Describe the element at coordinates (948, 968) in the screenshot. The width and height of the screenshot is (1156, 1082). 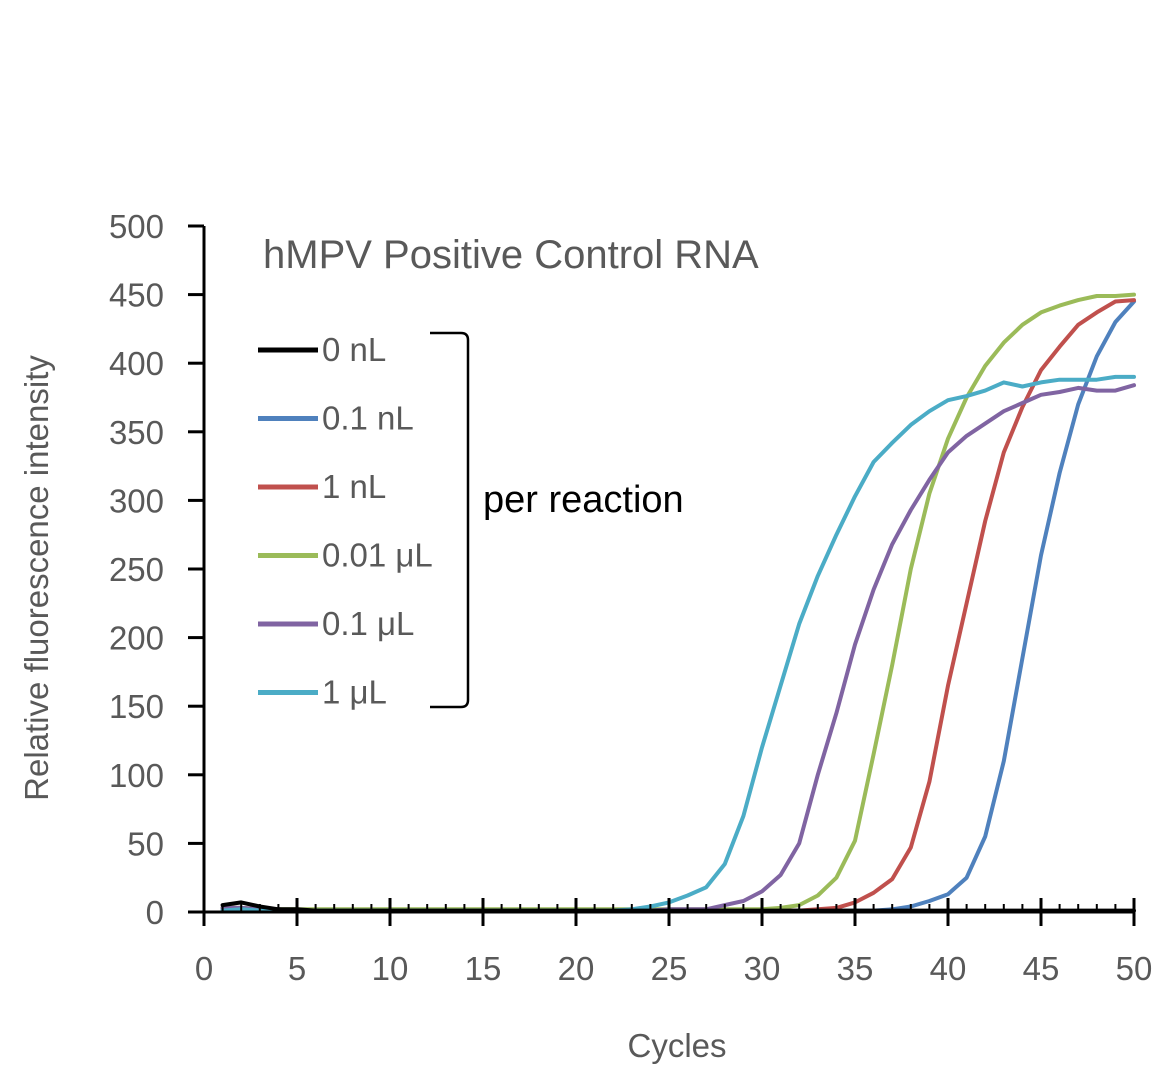
I see `x-tick-label: 40` at that location.